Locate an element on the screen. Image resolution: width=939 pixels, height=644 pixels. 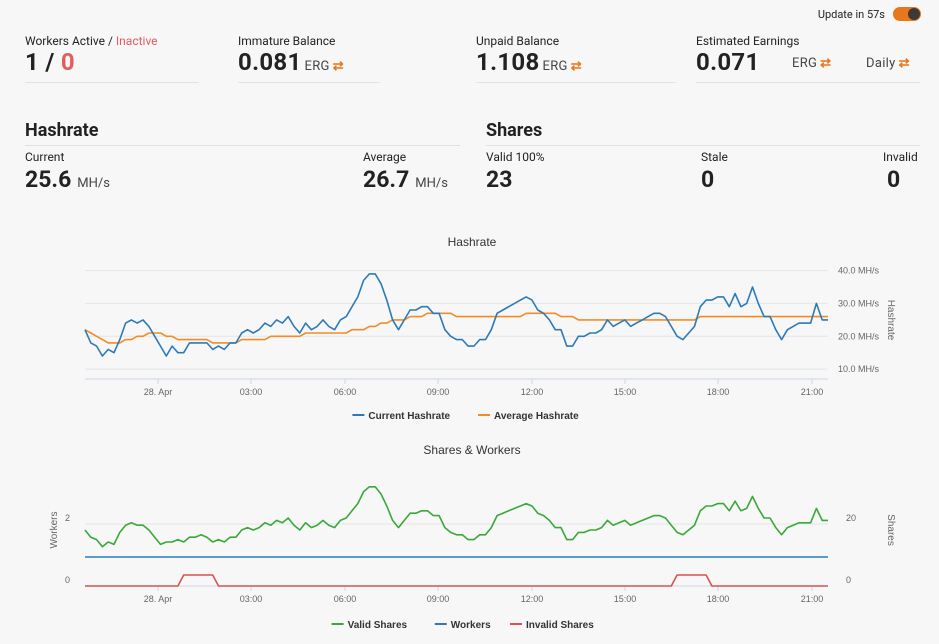
chart-title: Hashrate is located at coordinates (472, 242).